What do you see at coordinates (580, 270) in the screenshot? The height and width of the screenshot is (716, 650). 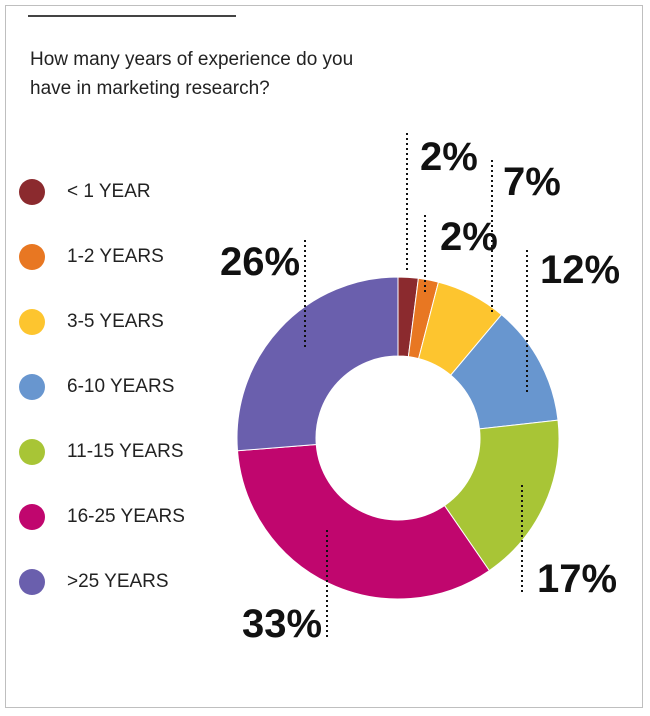 I see `value-label: 12%` at bounding box center [580, 270].